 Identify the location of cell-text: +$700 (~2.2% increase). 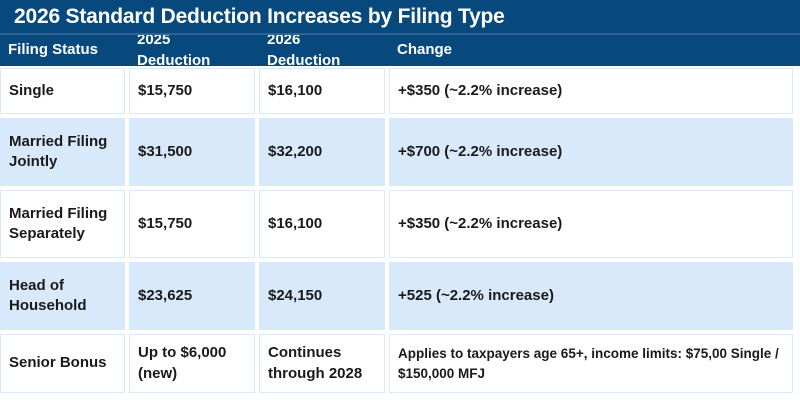
(480, 151).